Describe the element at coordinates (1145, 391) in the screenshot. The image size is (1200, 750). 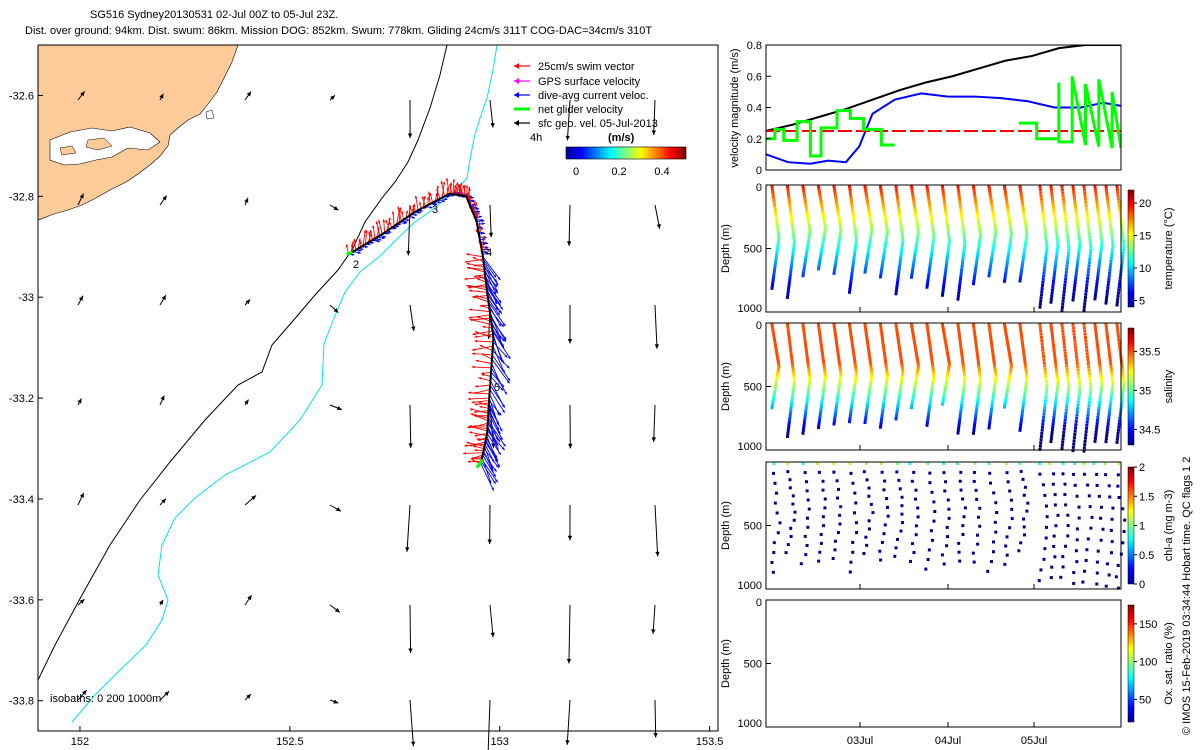
I see `colorbar-tick-label: 35` at that location.